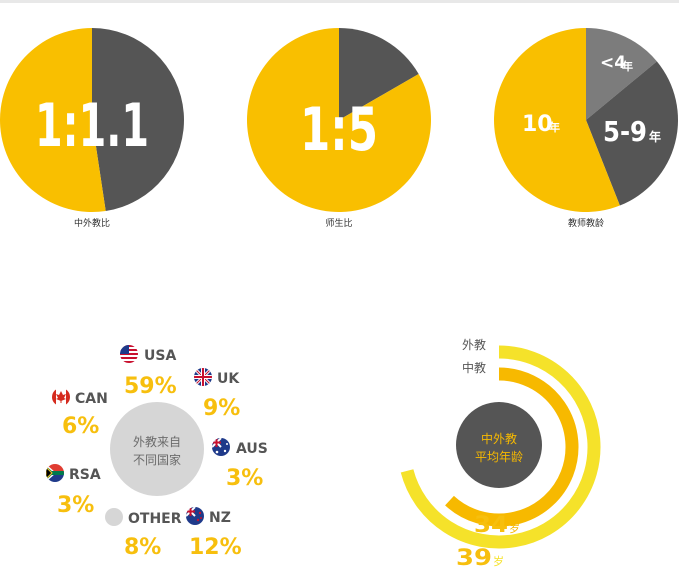  I want to click on country-pct: 9%, so click(221, 408).